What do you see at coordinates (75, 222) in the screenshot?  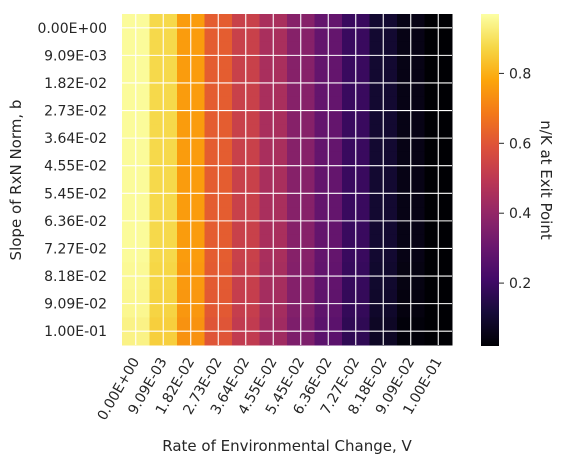 I see `y-tick-label: 6.36E-02` at bounding box center [75, 222].